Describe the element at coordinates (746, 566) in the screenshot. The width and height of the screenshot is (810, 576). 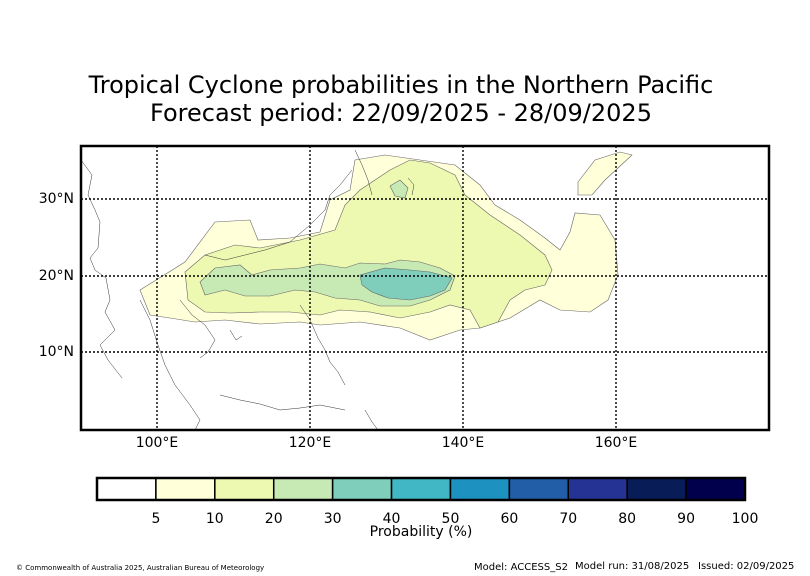
I see `issued-date: Issued: 02/09/2025` at that location.